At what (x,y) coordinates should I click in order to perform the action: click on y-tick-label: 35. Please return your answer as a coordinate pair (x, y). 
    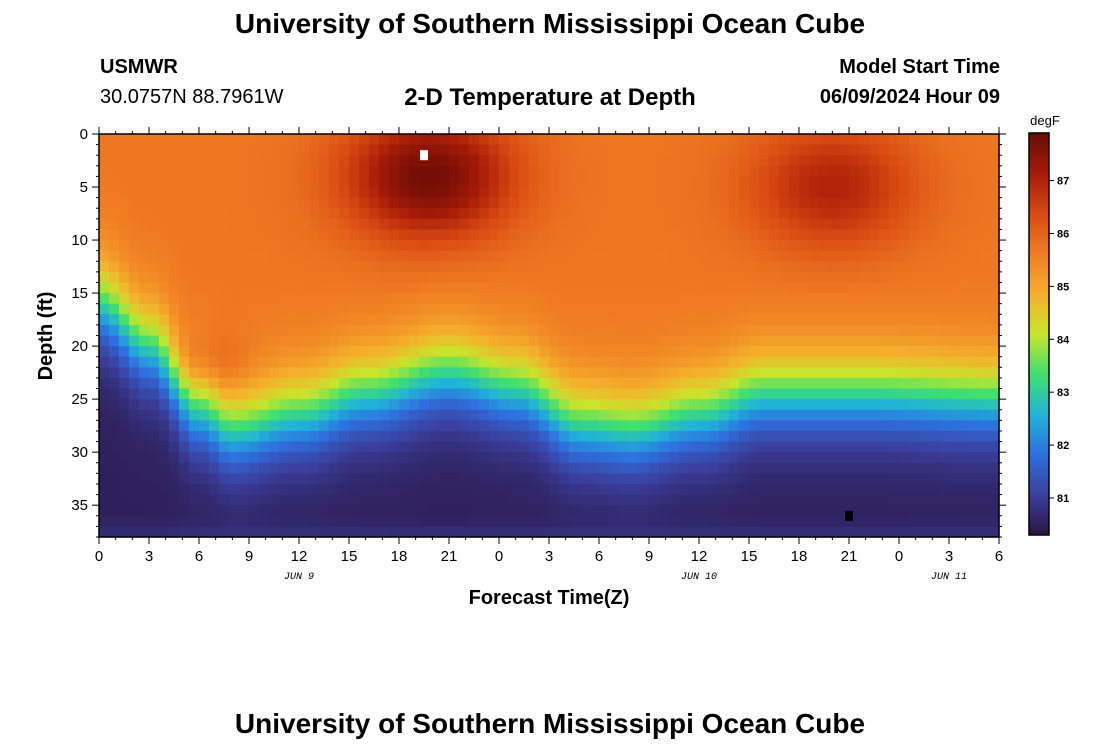
    Looking at the image, I should click on (79, 505).